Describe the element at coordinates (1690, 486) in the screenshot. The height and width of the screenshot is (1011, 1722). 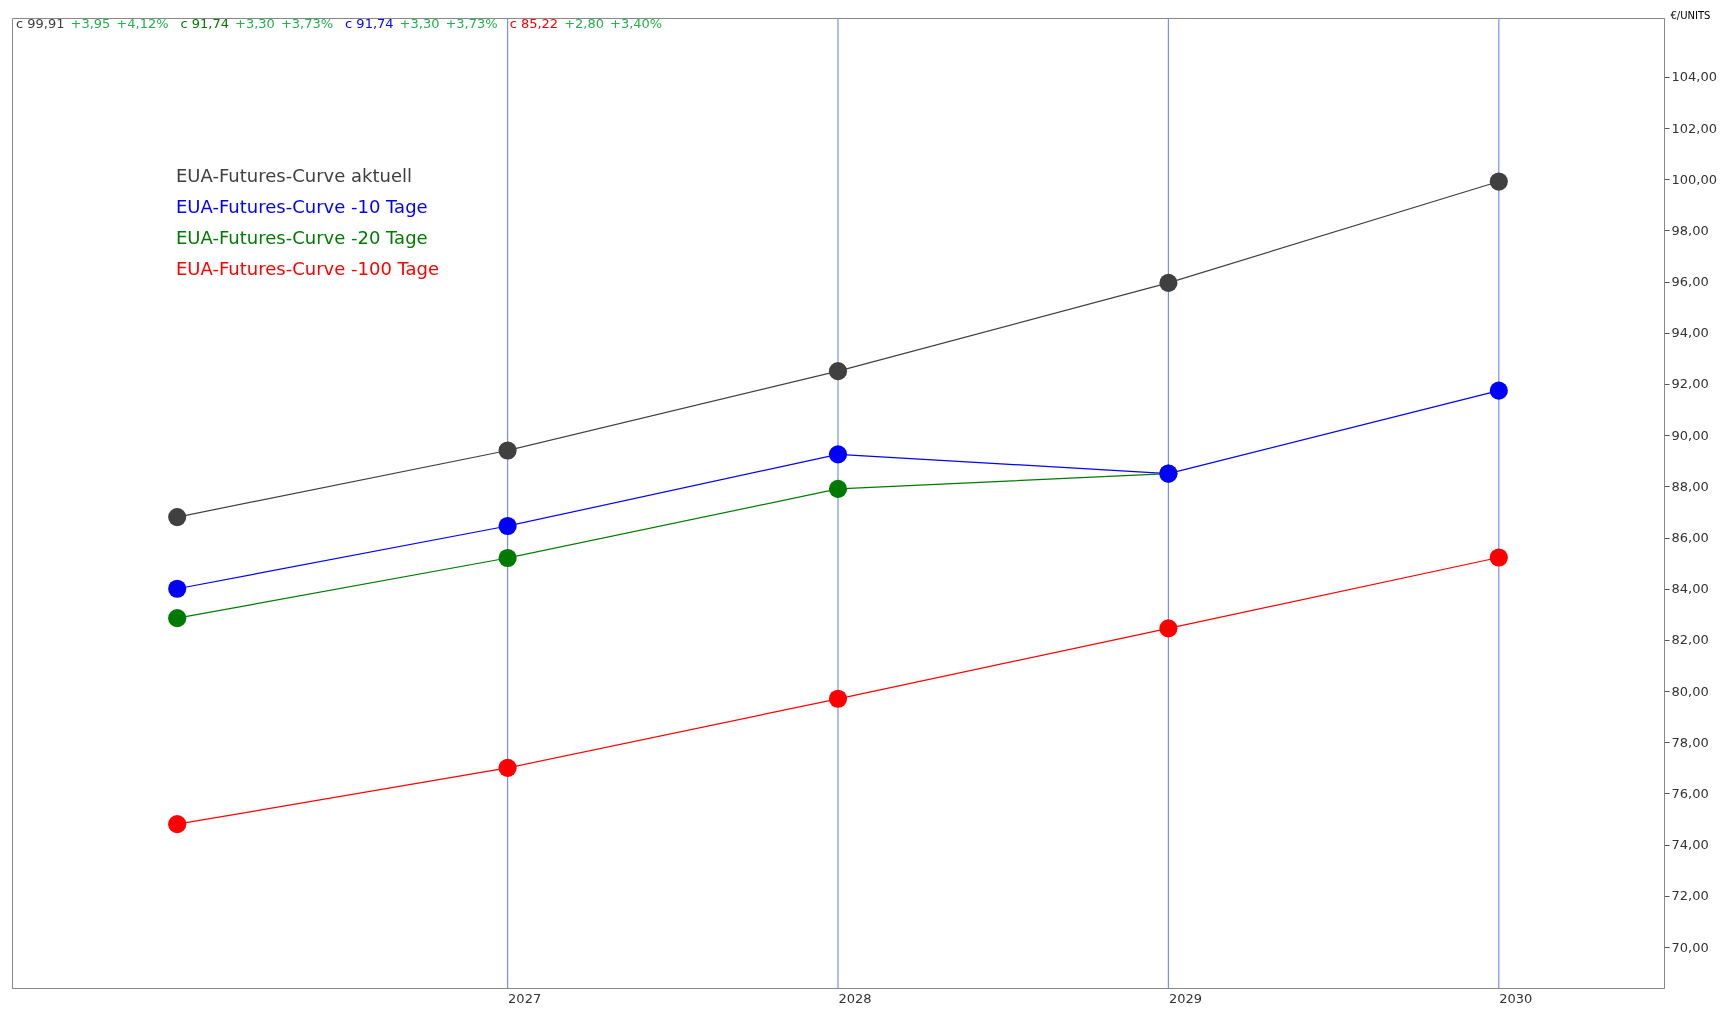
I see `y-tick-label: 88,00` at that location.